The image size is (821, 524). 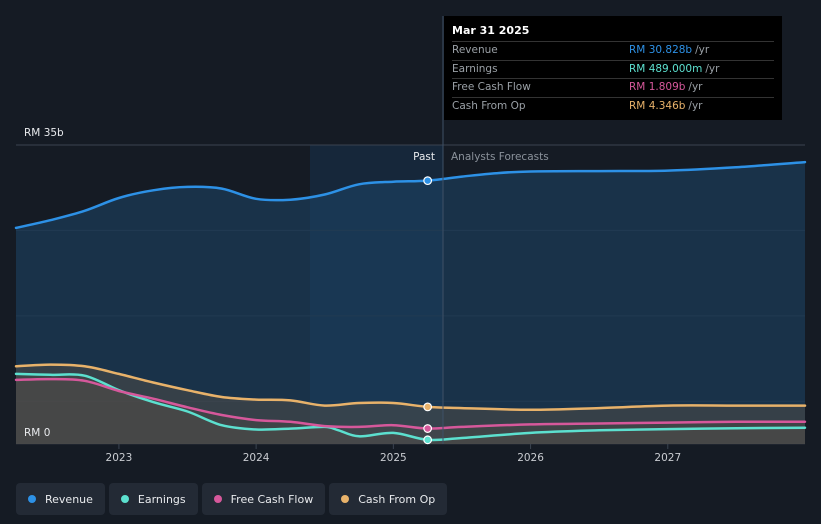 I want to click on free-cash-flow-area, so click(x=410, y=411).